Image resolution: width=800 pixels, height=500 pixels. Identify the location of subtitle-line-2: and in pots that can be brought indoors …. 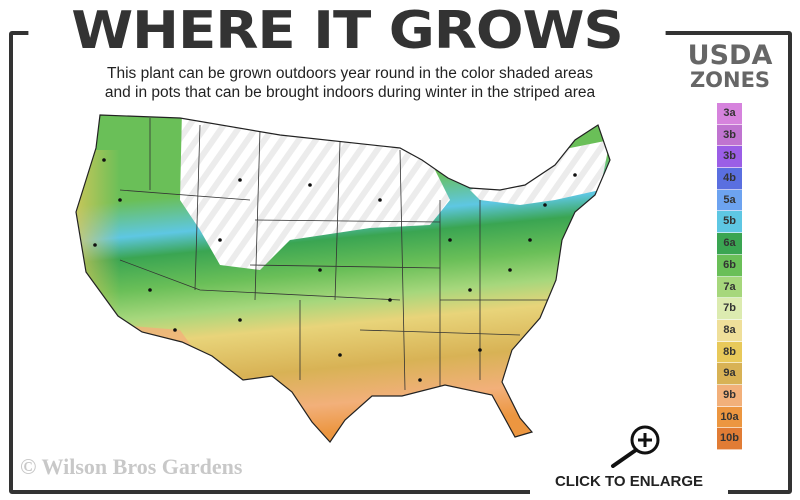
(350, 92).